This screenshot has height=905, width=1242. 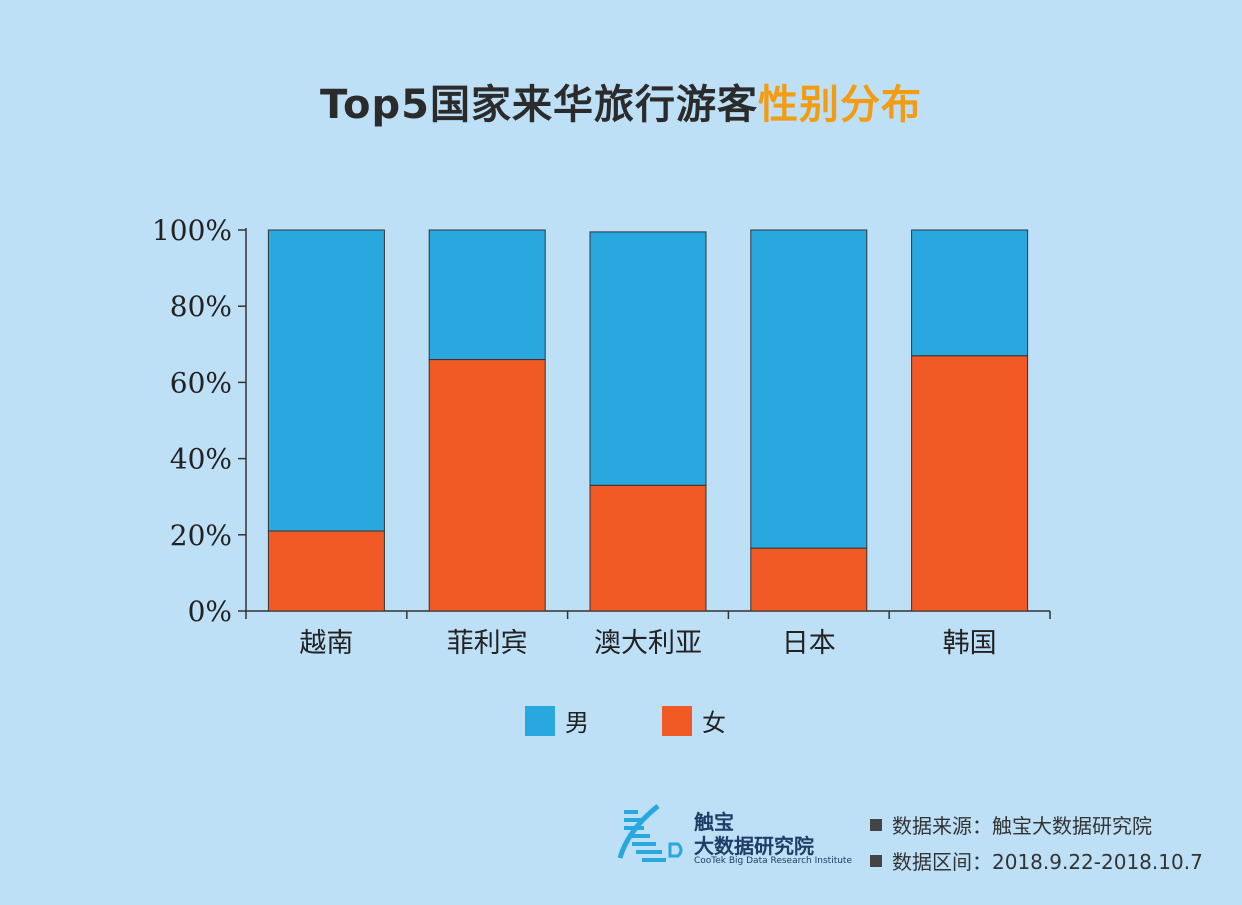 What do you see at coordinates (1047, 862) in the screenshot?
I see `data-range-text: 数据区间：2018.9.22-2018.10.7` at bounding box center [1047, 862].